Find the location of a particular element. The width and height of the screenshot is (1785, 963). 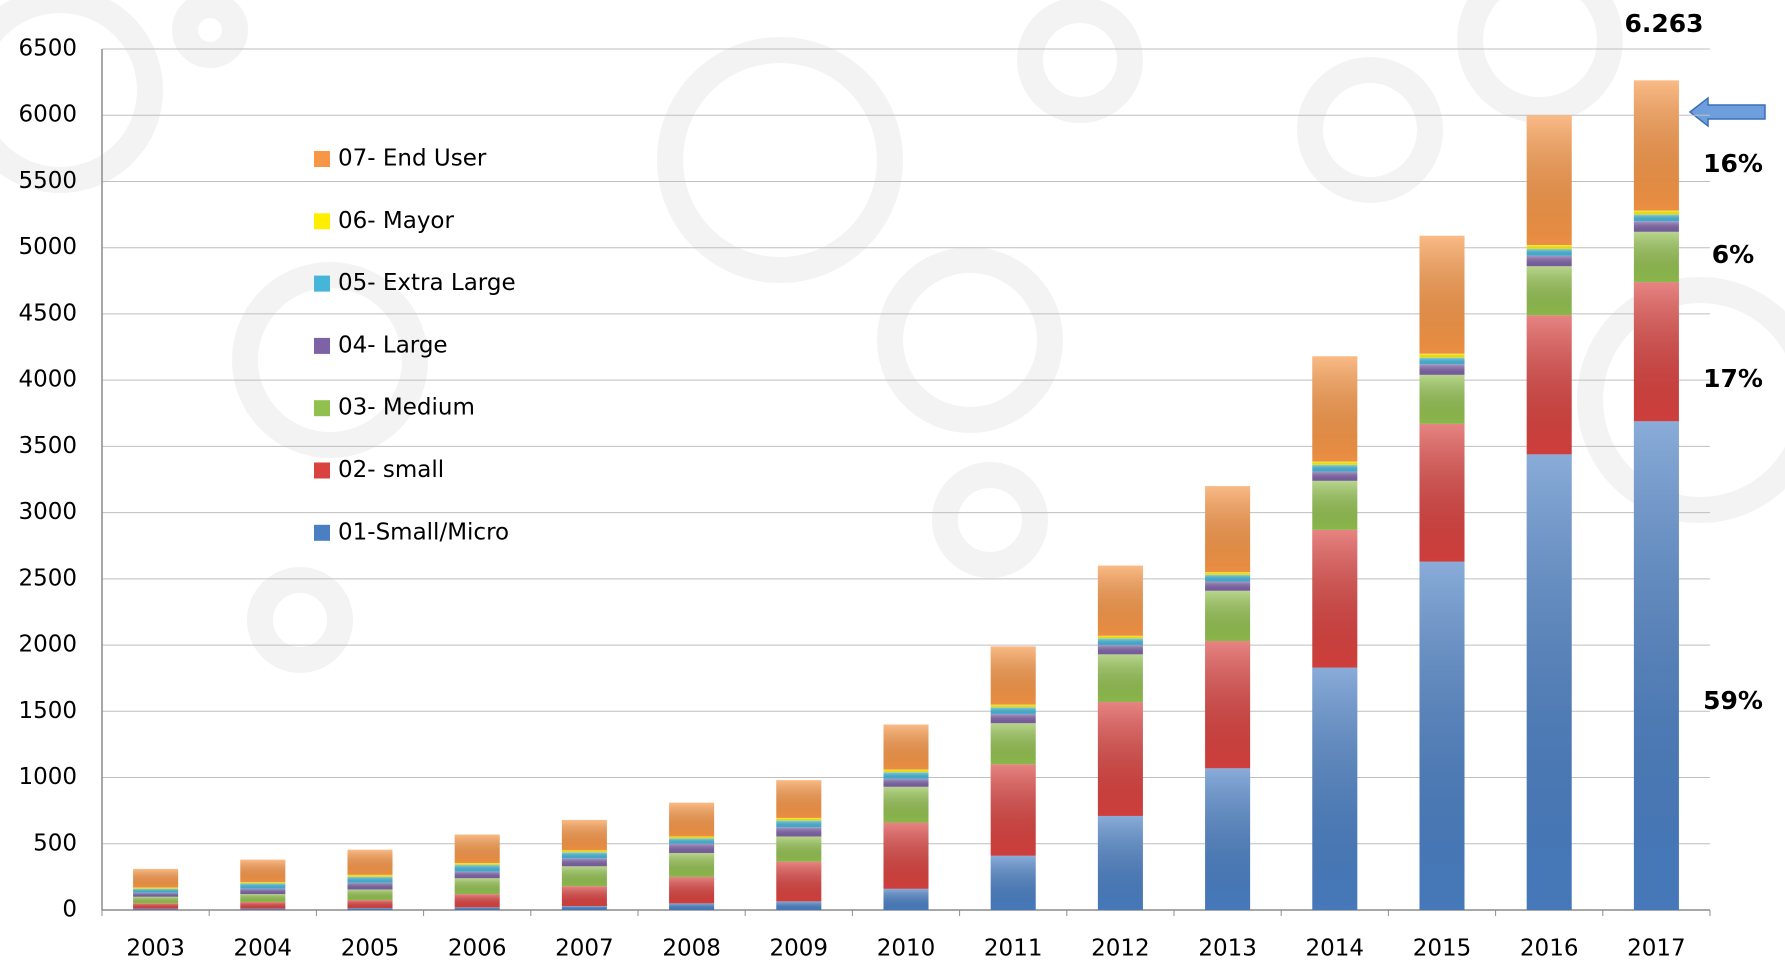

y-tick-label: 2000 is located at coordinates (47, 645).